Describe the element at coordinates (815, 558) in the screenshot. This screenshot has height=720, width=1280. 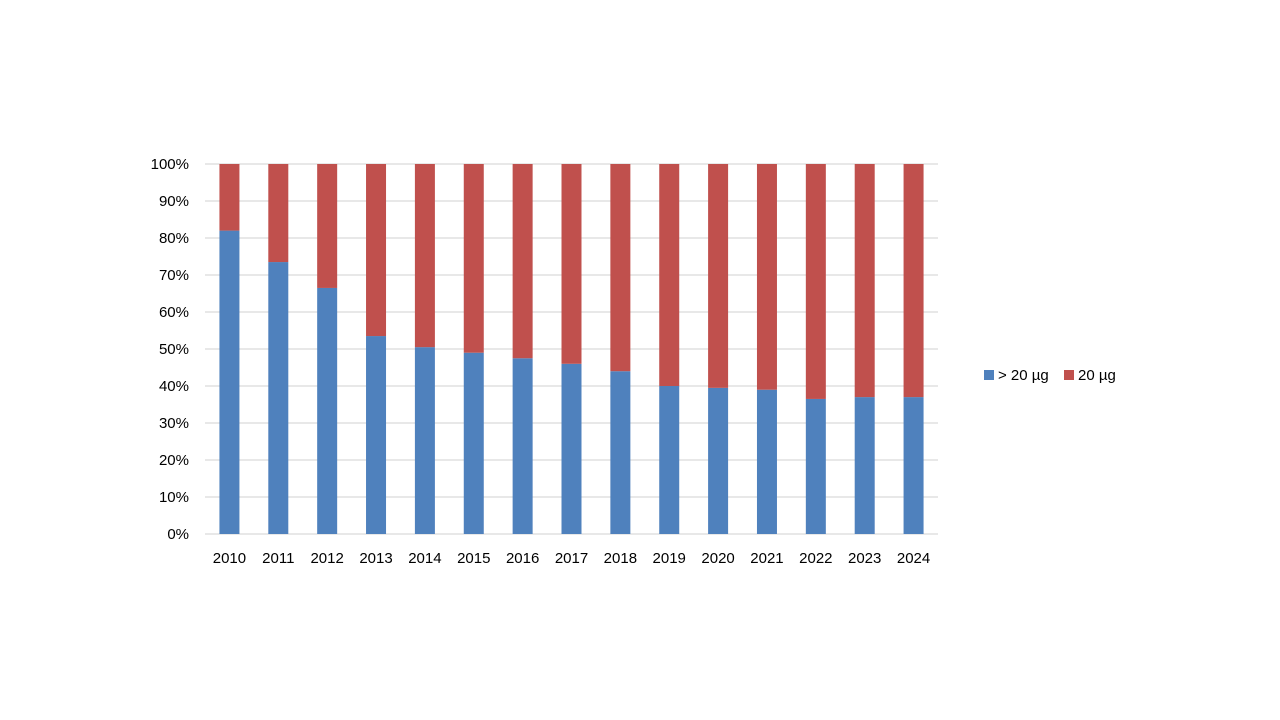
I see `x-tick-label: 2022` at that location.